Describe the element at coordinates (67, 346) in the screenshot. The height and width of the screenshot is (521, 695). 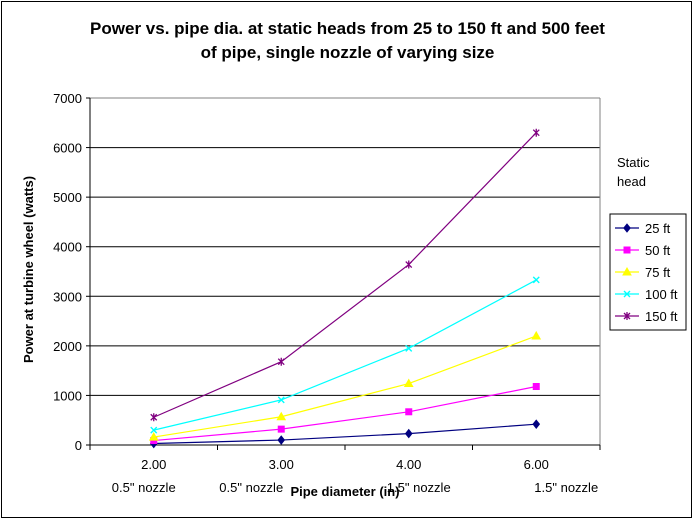
I see `y-tick-label: 2000` at that location.